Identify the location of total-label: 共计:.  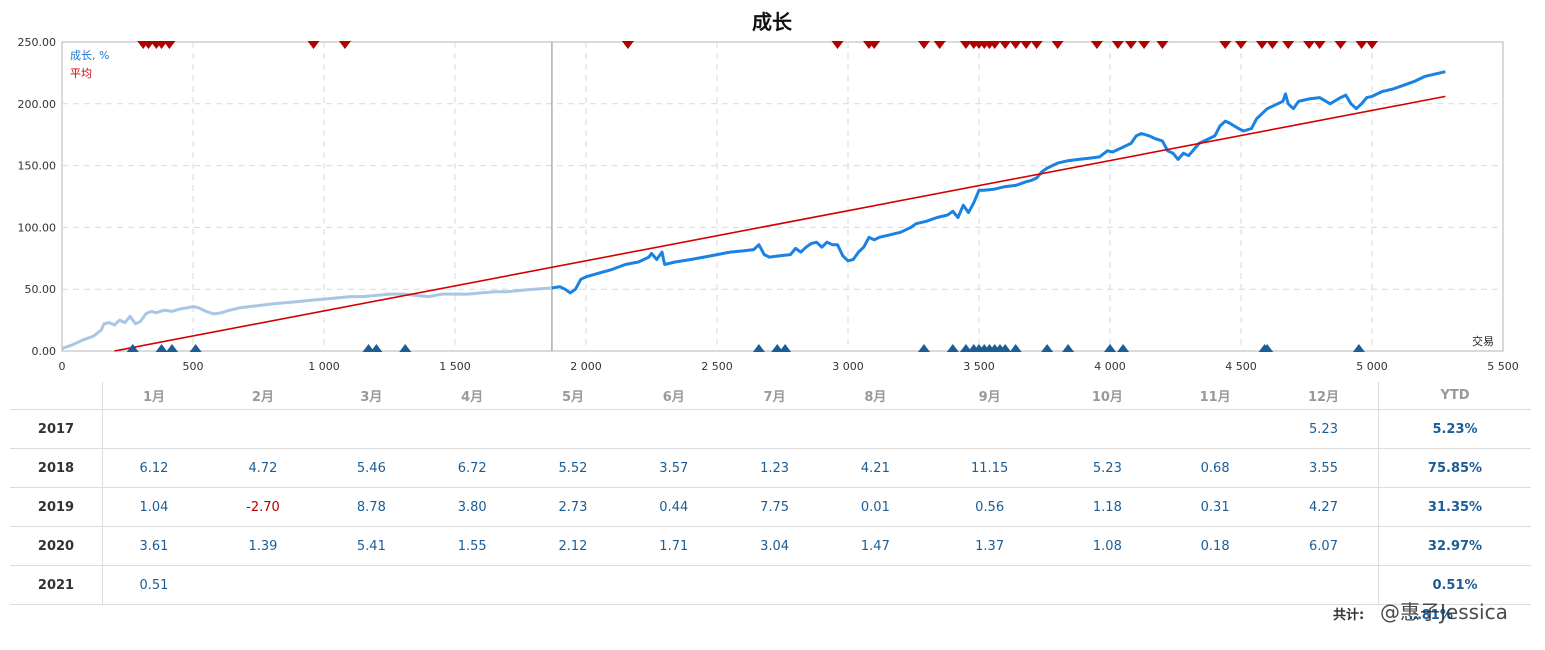
(1349, 615).